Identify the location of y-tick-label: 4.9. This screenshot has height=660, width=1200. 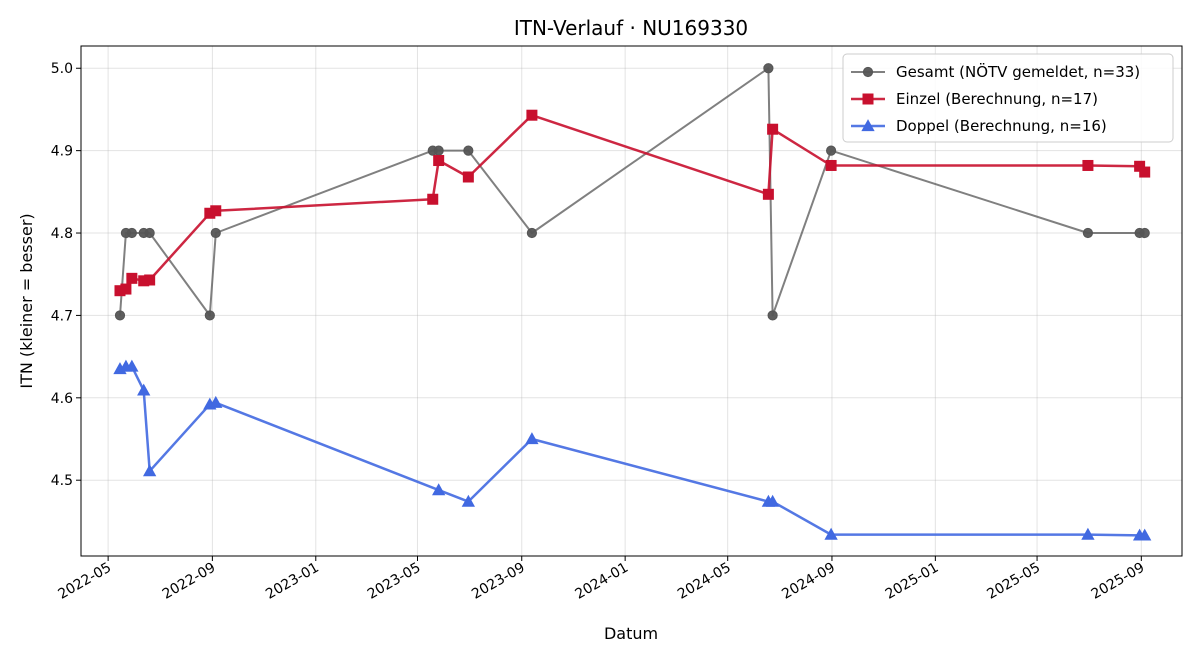
(62, 152).